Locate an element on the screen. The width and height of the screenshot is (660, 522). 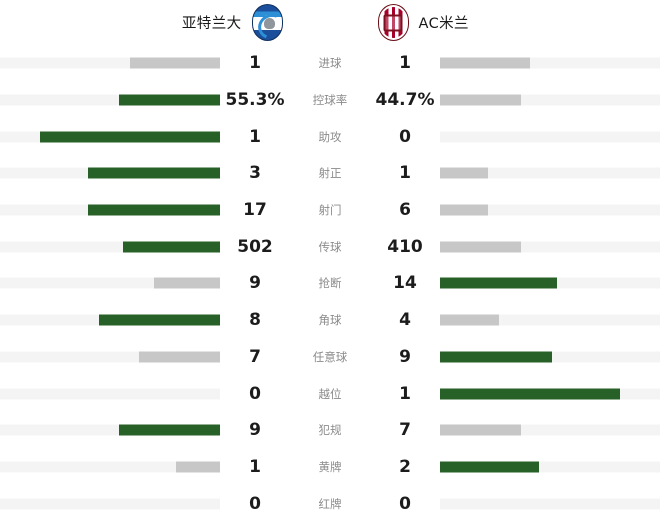
stat-label: 黄牌 is located at coordinates (330, 466).